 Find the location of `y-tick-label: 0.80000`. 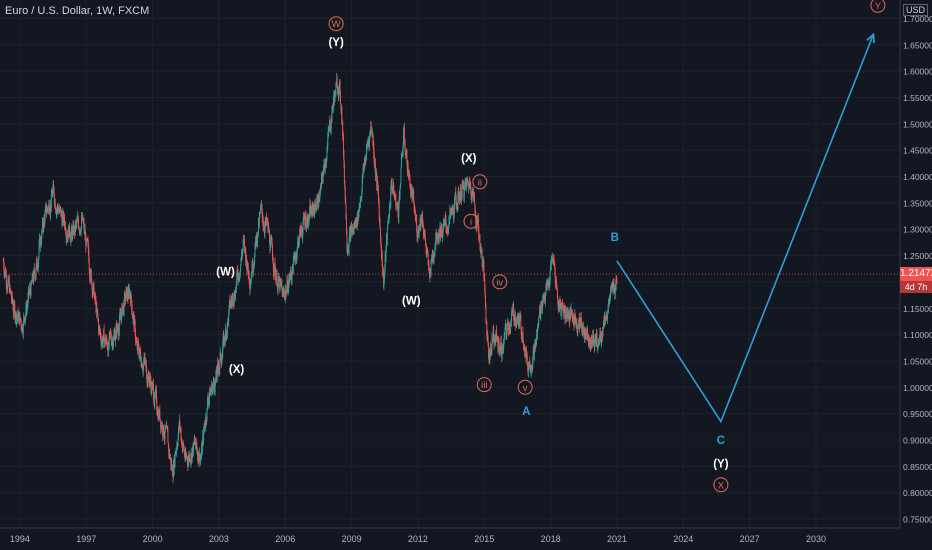

y-tick-label: 0.80000 is located at coordinates (917, 493).